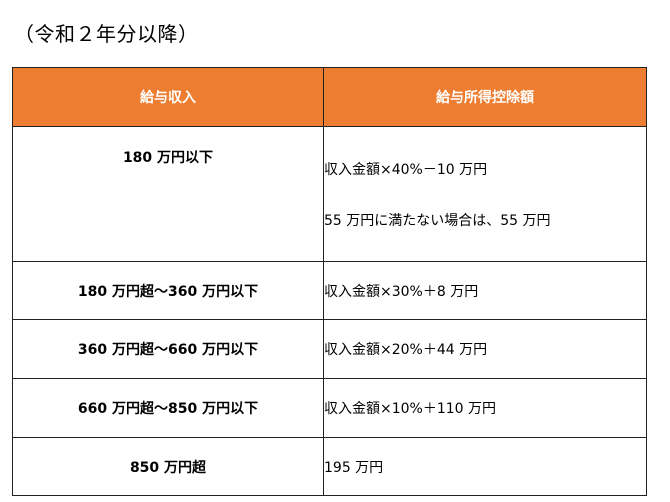  I want to click on income-cell: 180 万円以下, so click(168, 194).